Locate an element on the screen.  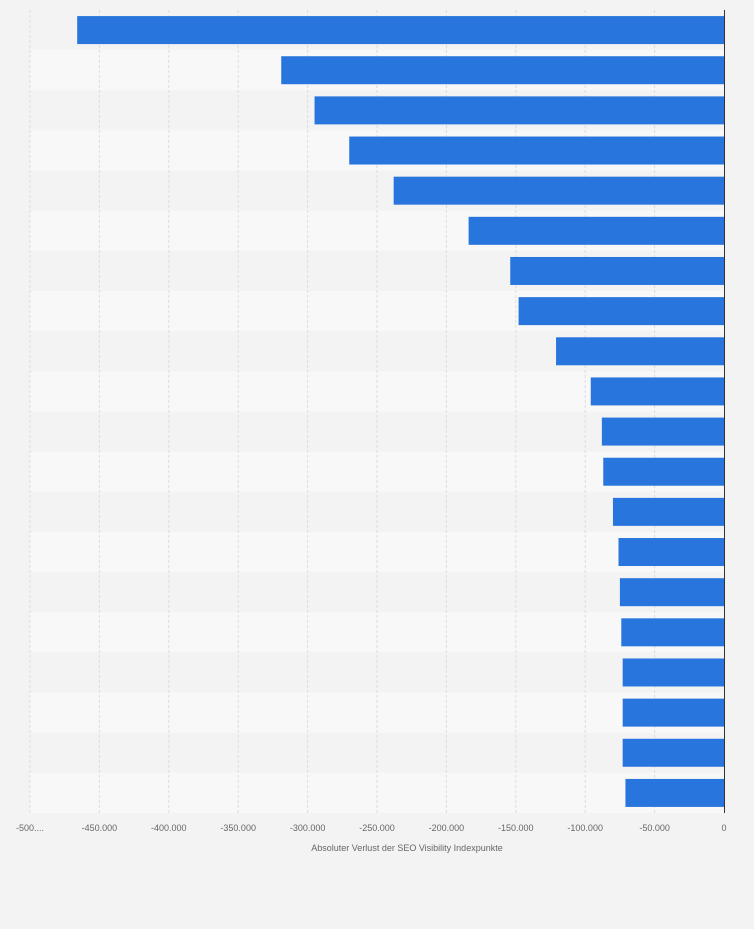
x-tick-label: -350.000 is located at coordinates (238, 828).